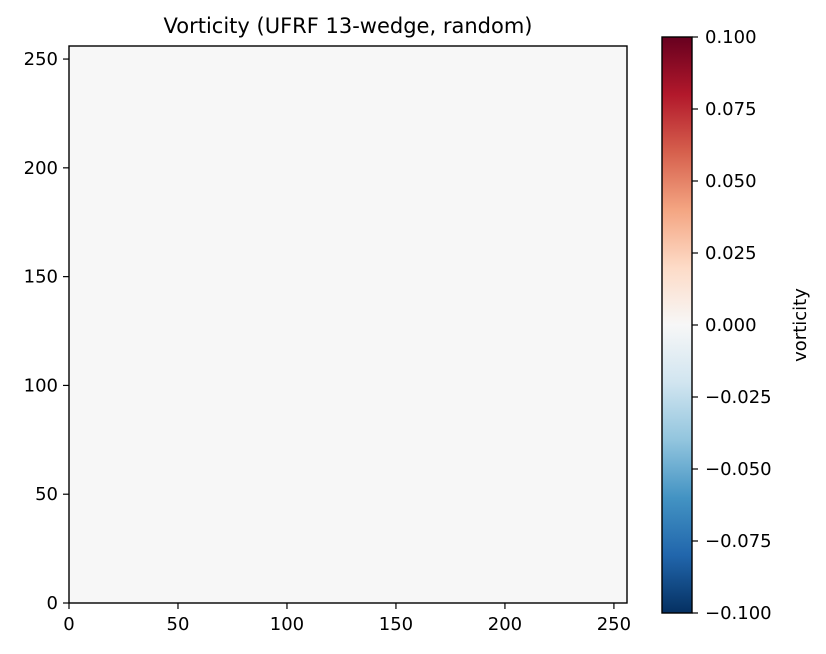 This screenshot has height=654, width=826. I want to click on y-tick-label: 50, so click(46, 494).